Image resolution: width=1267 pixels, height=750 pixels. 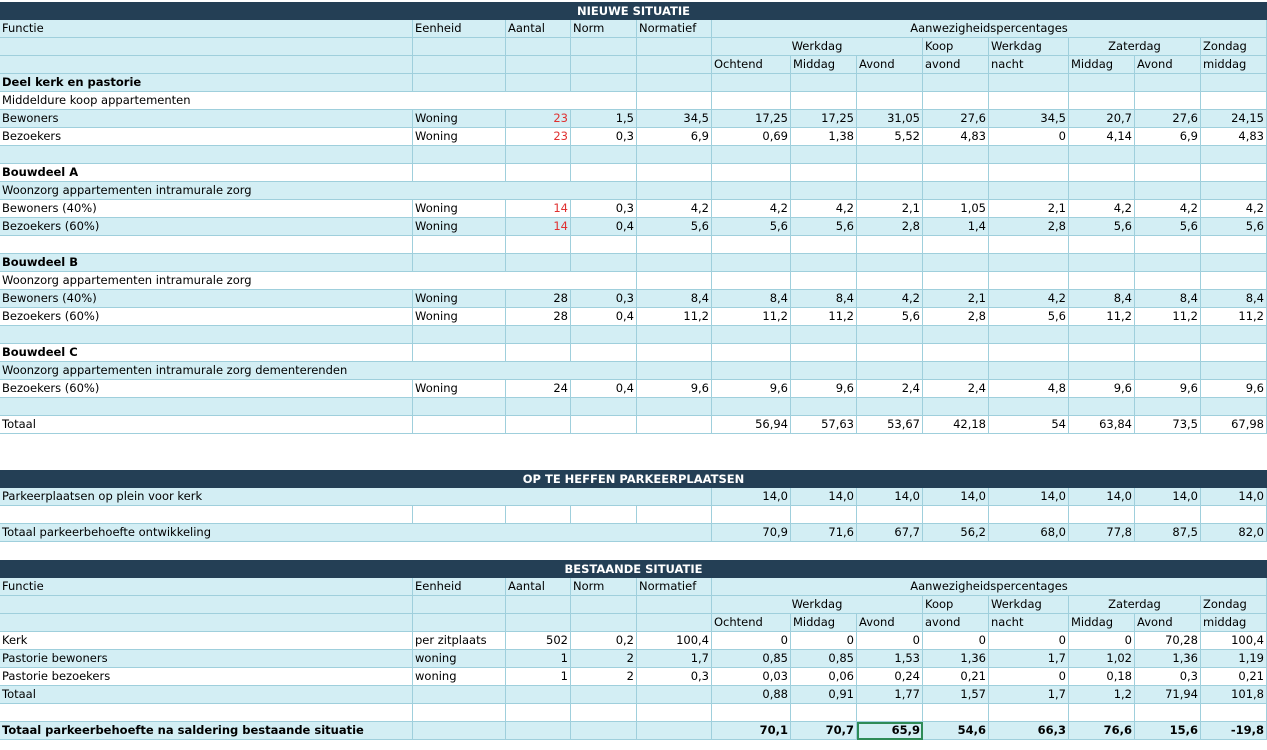 What do you see at coordinates (1234, 659) in the screenshot?
I see `value-cell: 1,19` at bounding box center [1234, 659].